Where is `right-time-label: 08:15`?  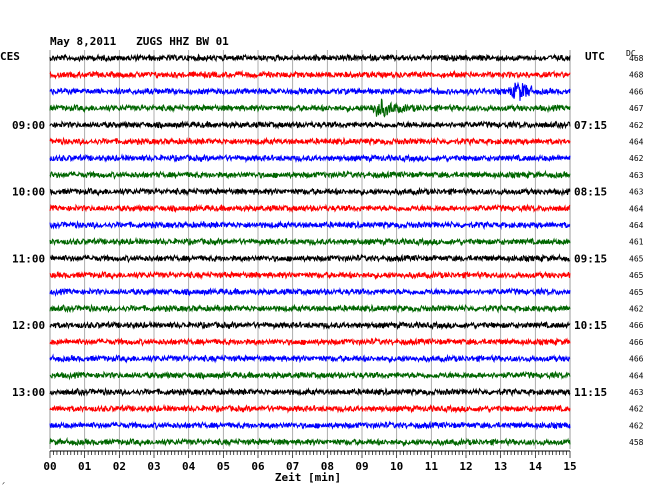
right-time-label: 08:15 is located at coordinates (590, 192).